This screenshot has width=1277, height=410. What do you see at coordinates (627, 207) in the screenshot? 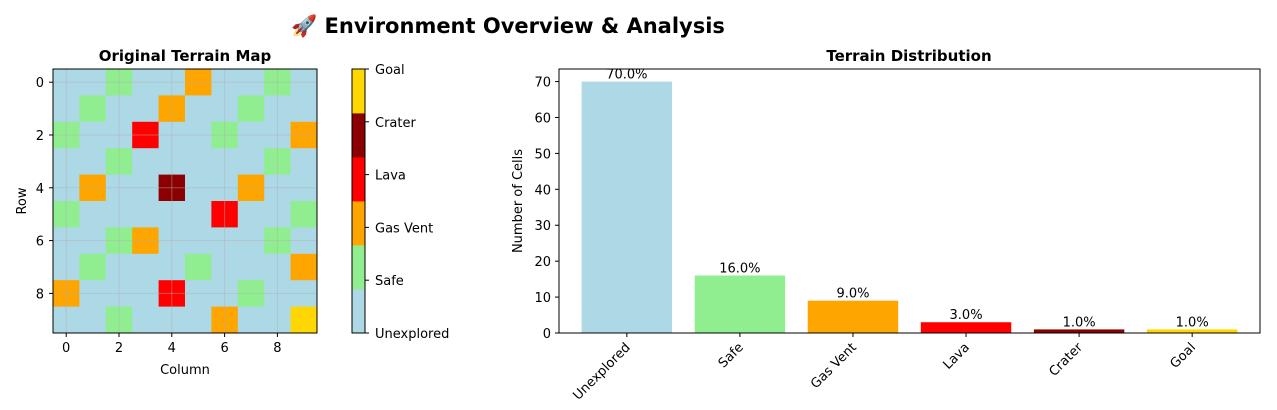
I see `bar-unexplored` at bounding box center [627, 207].